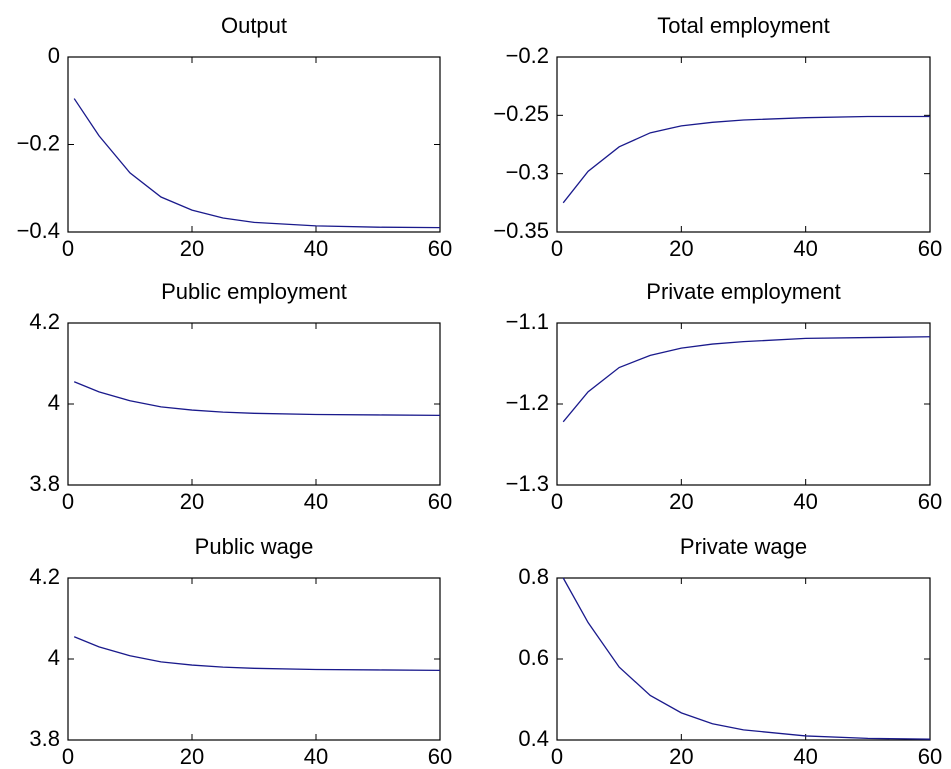  I want to click on subplot-title: Private employment, so click(743, 291).